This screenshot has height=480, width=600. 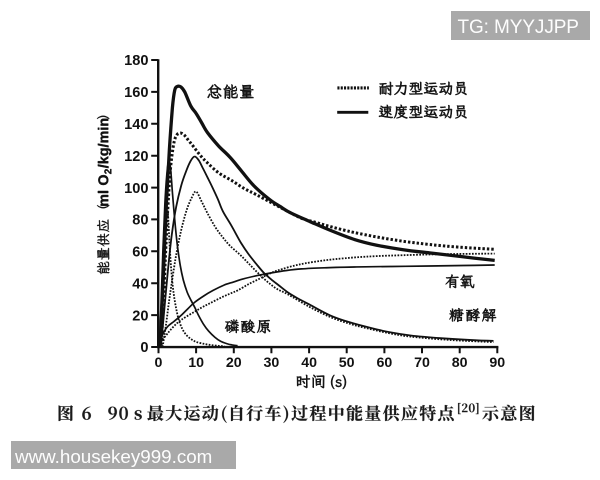 What do you see at coordinates (136, 189) in the screenshot?
I see `svg-text: 100` at bounding box center [136, 189].